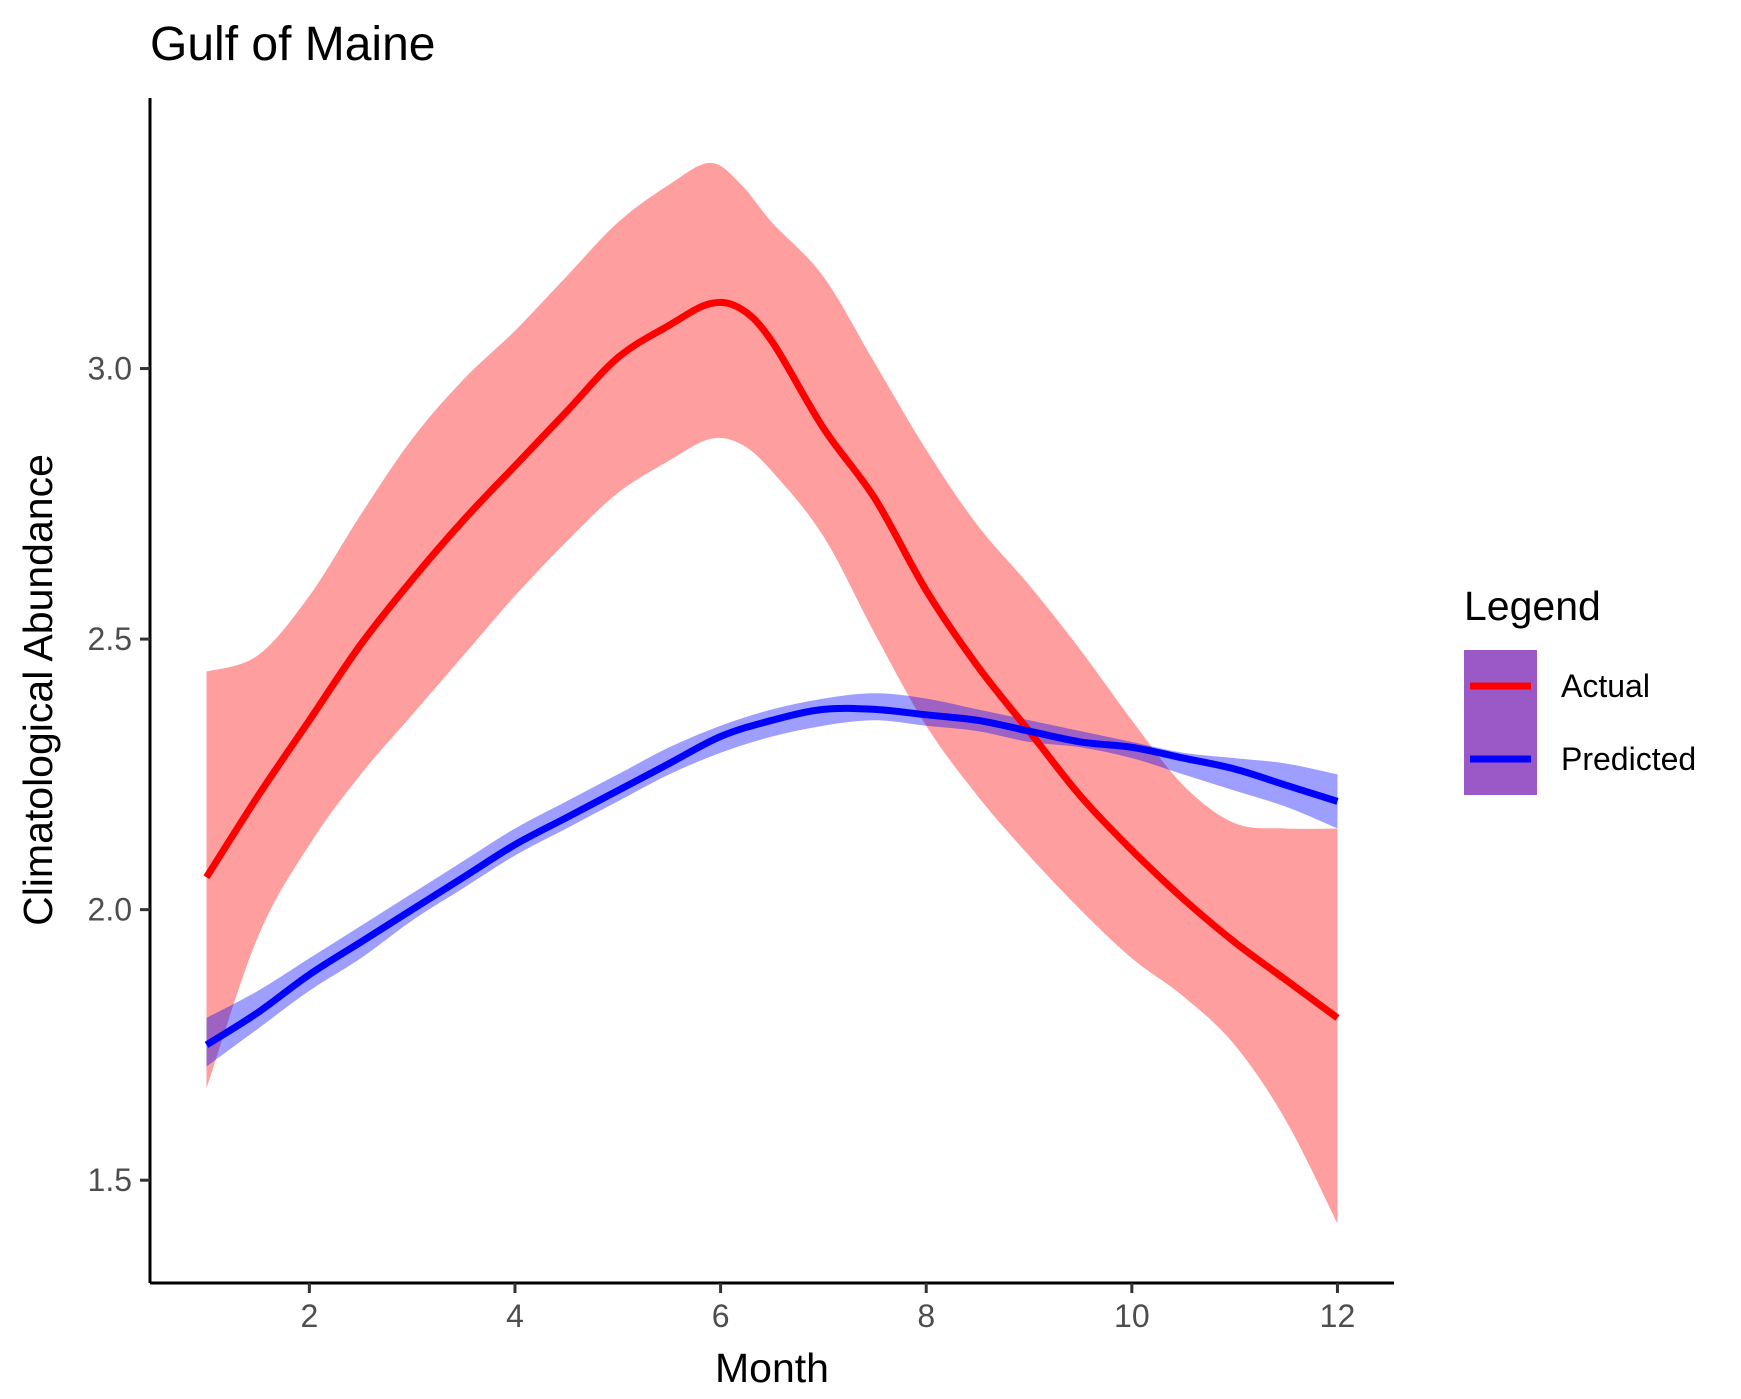 This screenshot has height=1399, width=1741. I want to click on legend-label-actual: Actual, so click(1605, 686).